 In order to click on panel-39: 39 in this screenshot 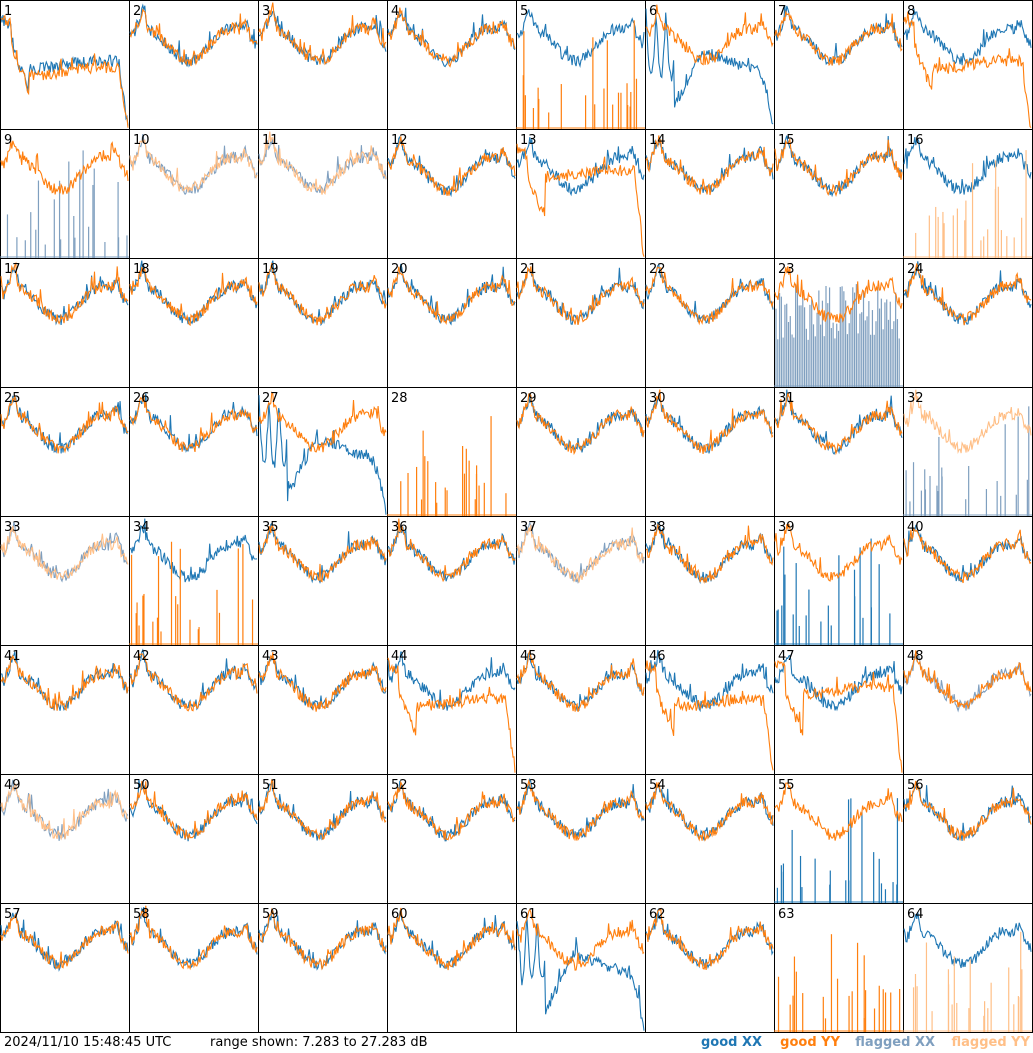, I will do `click(839, 581)`.